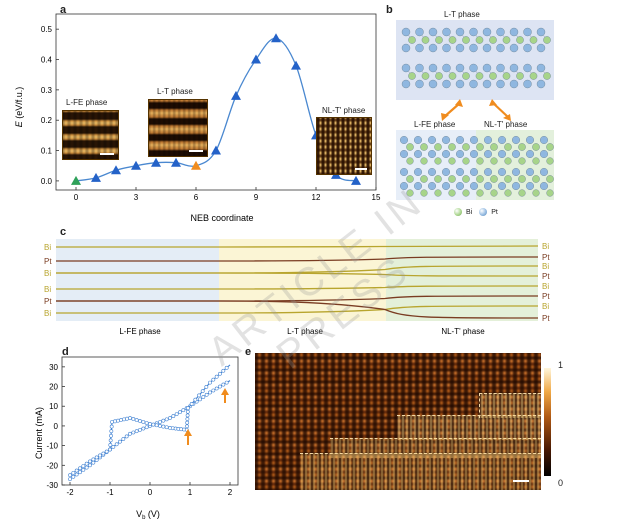 The image size is (640, 522). What do you see at coordinates (150, 492) in the screenshot?
I see `iv-xtick-label: 0` at bounding box center [150, 492].